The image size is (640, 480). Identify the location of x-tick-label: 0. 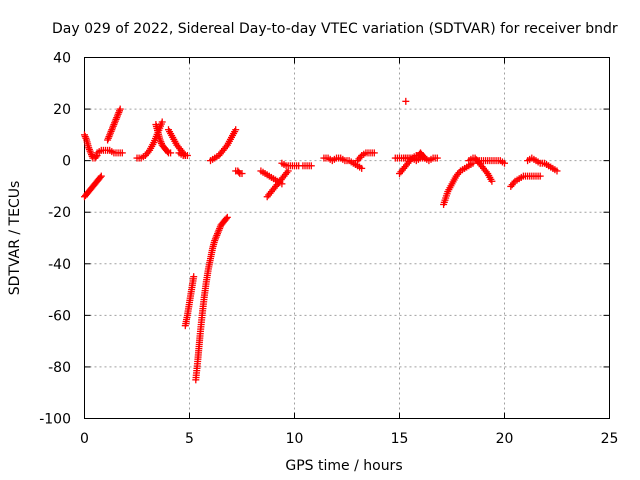
(84, 439).